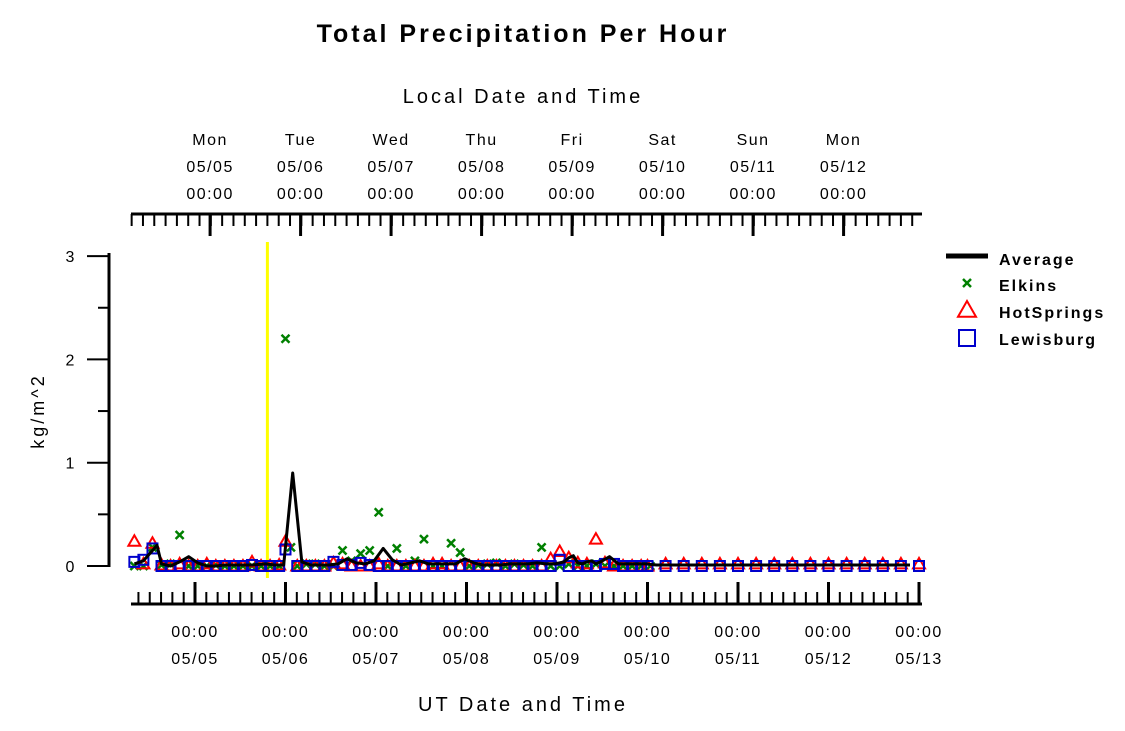  Describe the element at coordinates (844, 167) in the screenshot. I see `top-tick-date: 05/12` at that location.